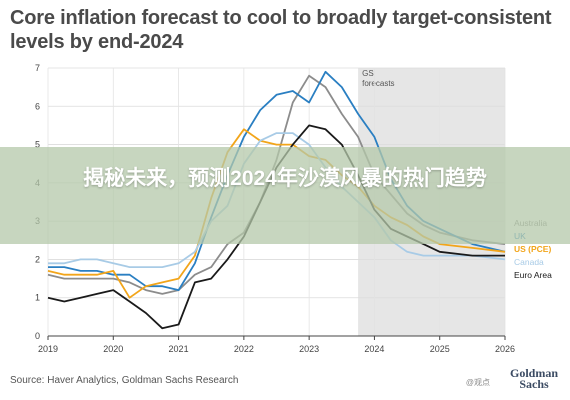  What do you see at coordinates (533, 373) in the screenshot?
I see `logo-line-1: Goldman` at bounding box center [533, 373].